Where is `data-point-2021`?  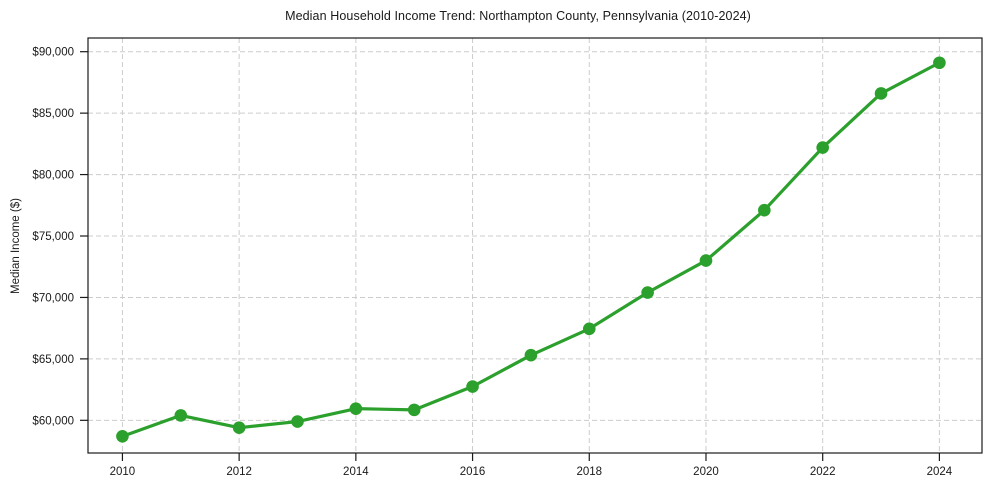
data-point-2021 is located at coordinates (764, 210).